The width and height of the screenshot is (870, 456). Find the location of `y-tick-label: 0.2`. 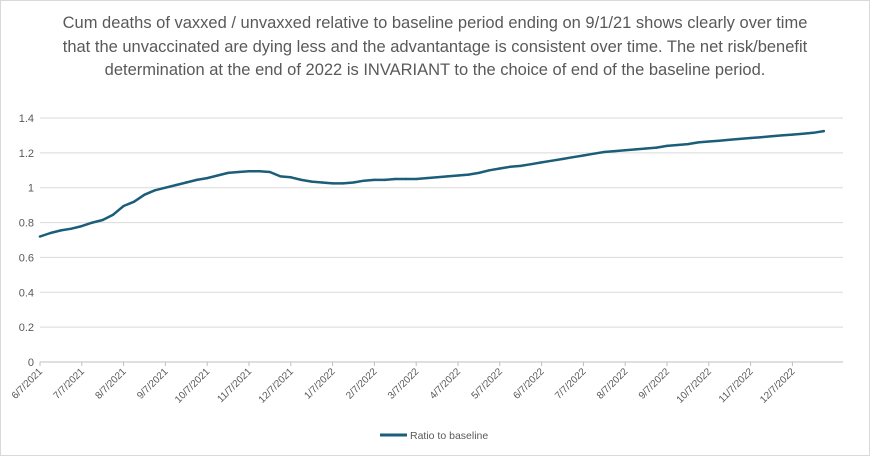

y-tick-label: 0.2 is located at coordinates (26, 328).